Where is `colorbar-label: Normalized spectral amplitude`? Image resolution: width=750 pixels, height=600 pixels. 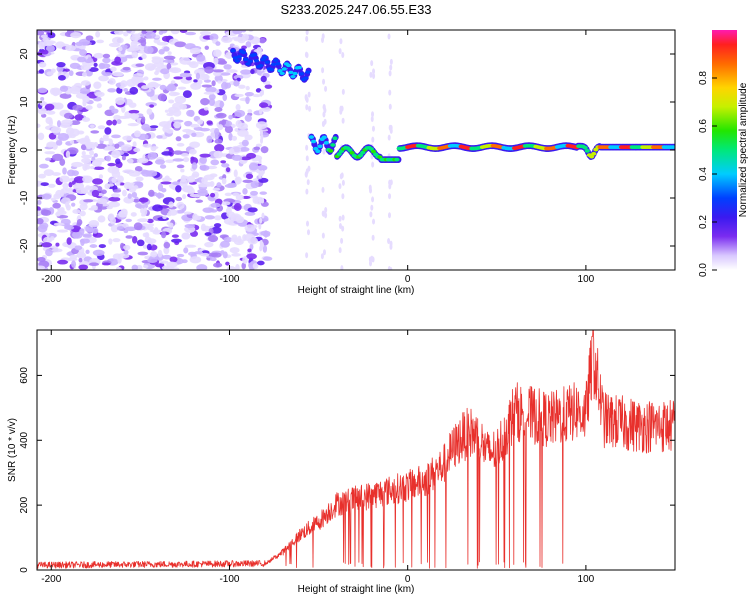 colorbar-label: Normalized spectral amplitude is located at coordinates (743, 149).